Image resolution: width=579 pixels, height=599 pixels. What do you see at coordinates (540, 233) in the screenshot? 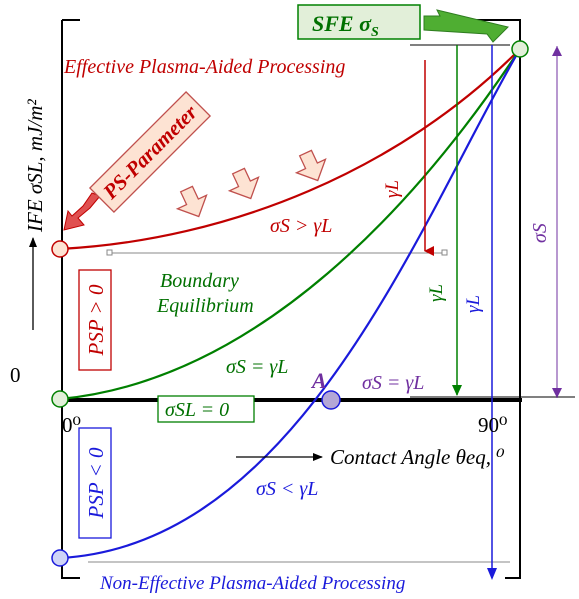
I see `sigma-s-right-label: σS` at bounding box center [540, 233].